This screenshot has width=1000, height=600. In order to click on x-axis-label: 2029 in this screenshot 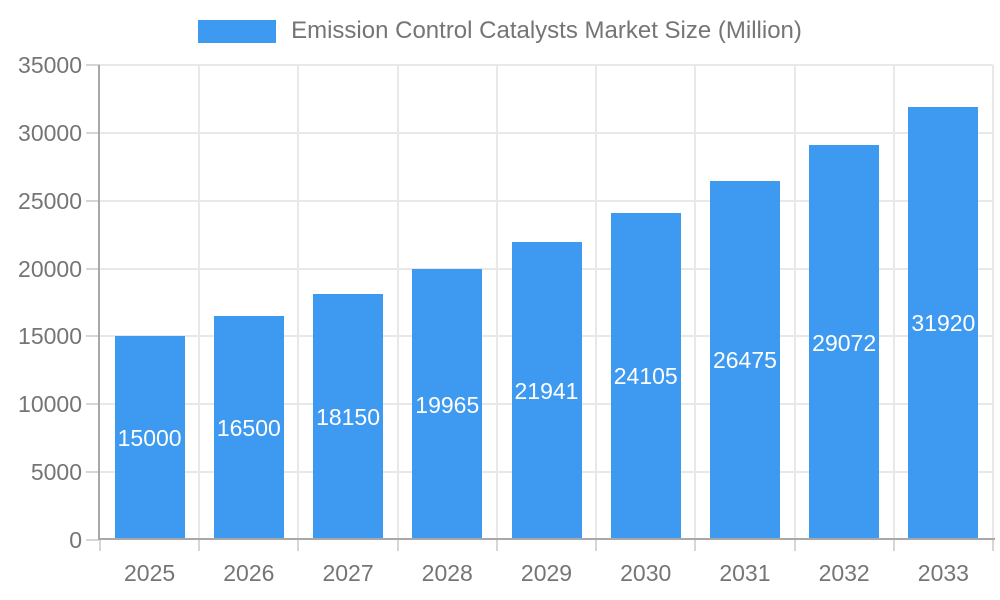, I will do `click(546, 573)`.